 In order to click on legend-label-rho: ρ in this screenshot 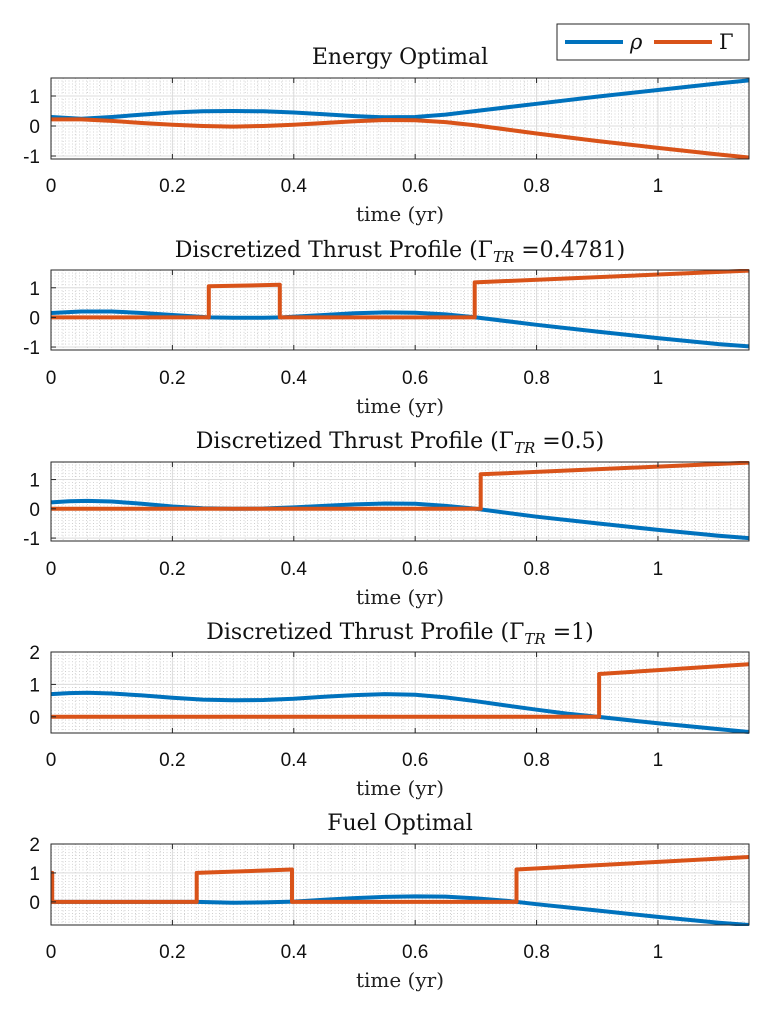, I will do `click(636, 42)`.